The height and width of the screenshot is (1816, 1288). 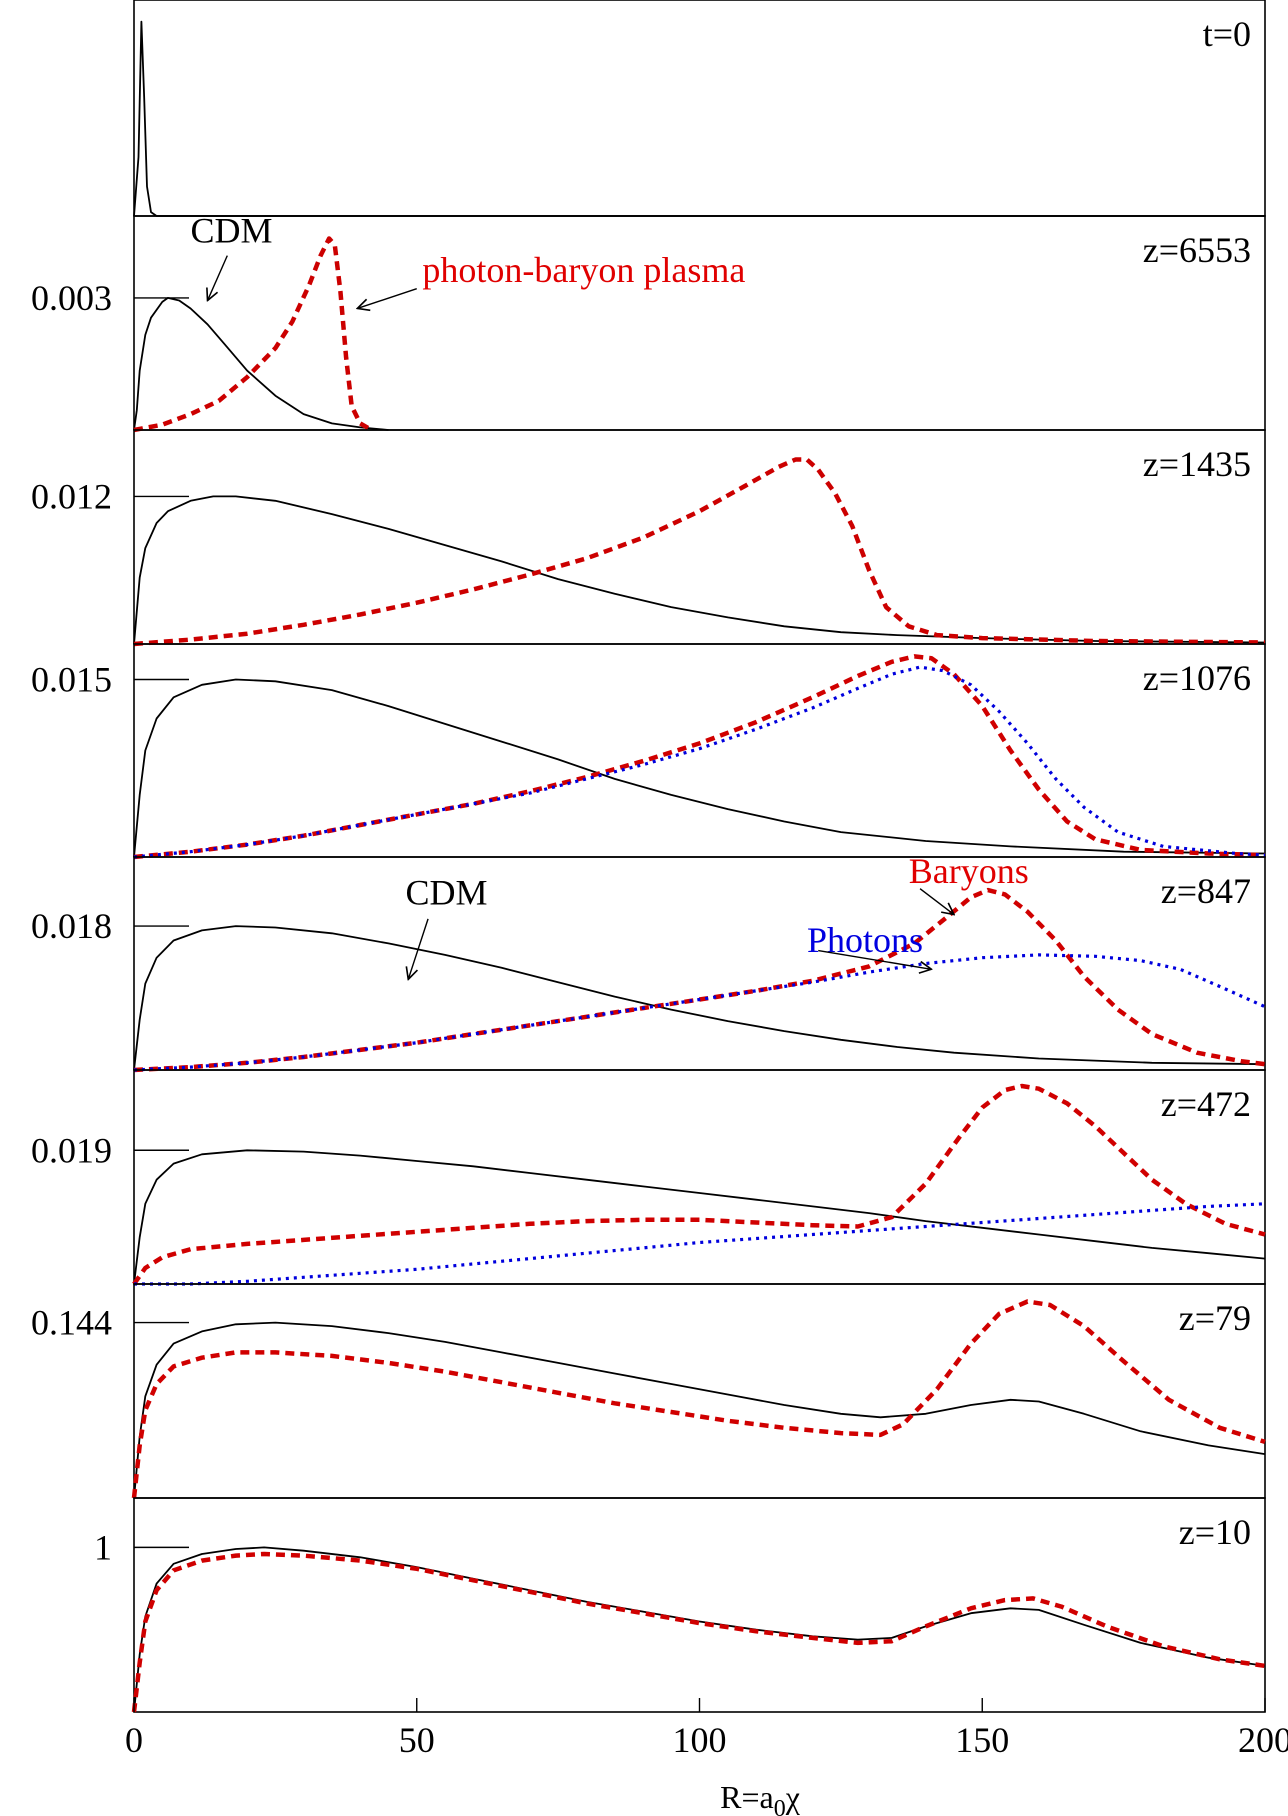 What do you see at coordinates (760, 1797) in the screenshot?
I see `x-axis-label: R=a0χ` at bounding box center [760, 1797].